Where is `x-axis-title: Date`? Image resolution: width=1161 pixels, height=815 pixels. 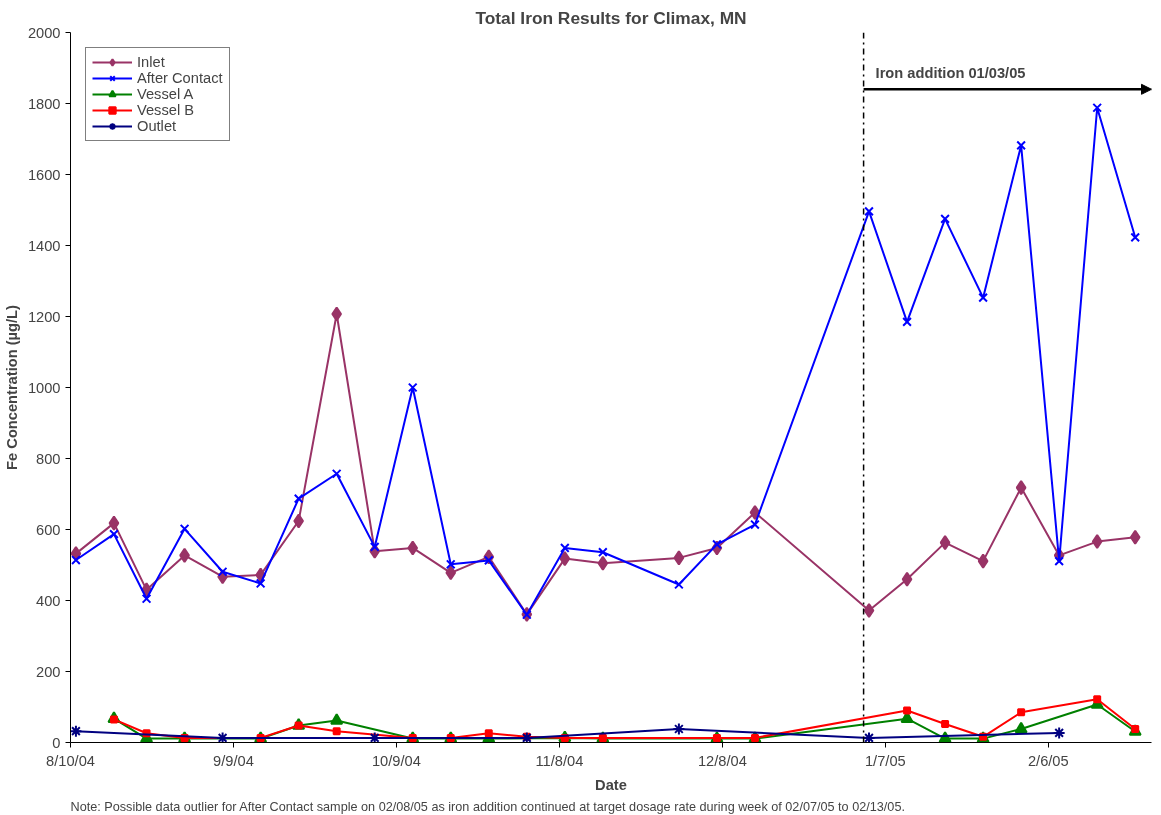
x-axis-title: Date is located at coordinates (611, 784).